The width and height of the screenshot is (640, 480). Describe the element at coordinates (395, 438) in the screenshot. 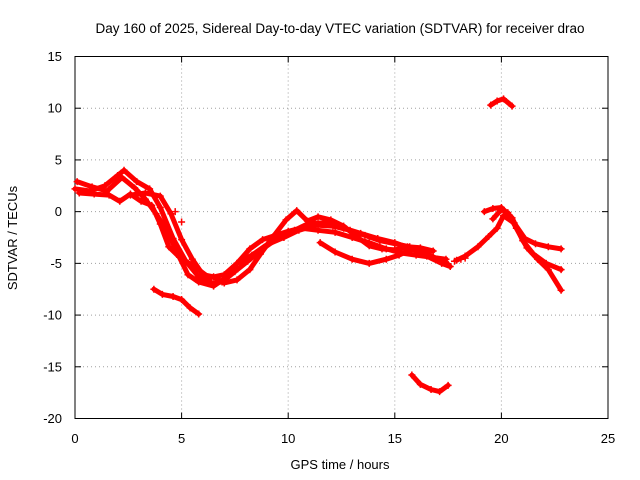

I see `x-tick-label: 15` at that location.